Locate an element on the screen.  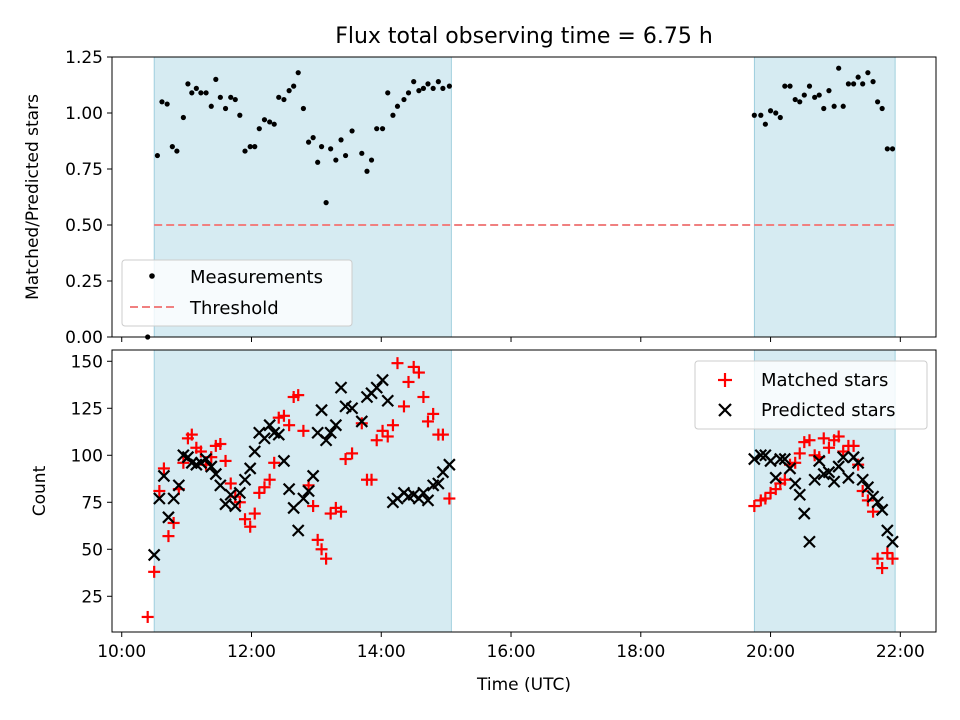
top-y-axis-label: Matched/Predicted stars is located at coordinates (33, 197).